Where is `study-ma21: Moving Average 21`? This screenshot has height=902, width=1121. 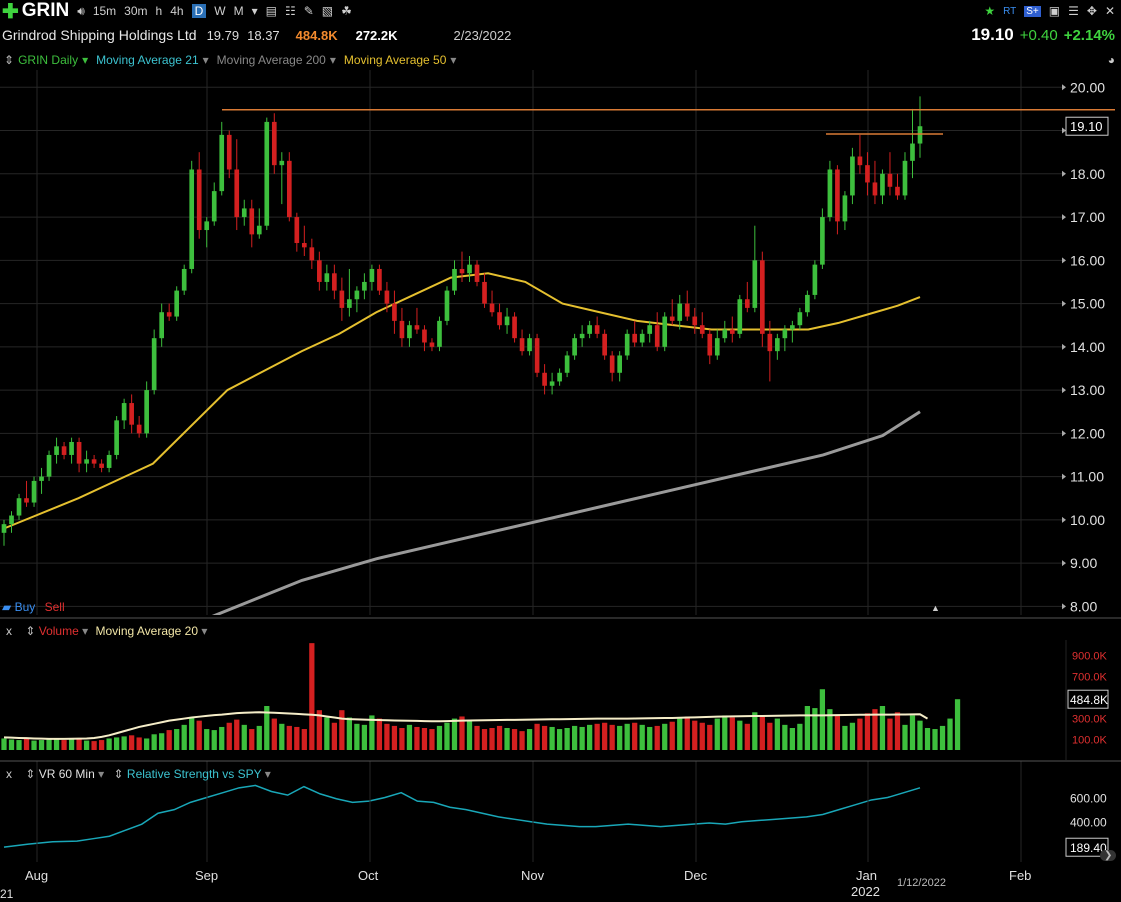
study-ma21: Moving Average 21 is located at coordinates (147, 60).